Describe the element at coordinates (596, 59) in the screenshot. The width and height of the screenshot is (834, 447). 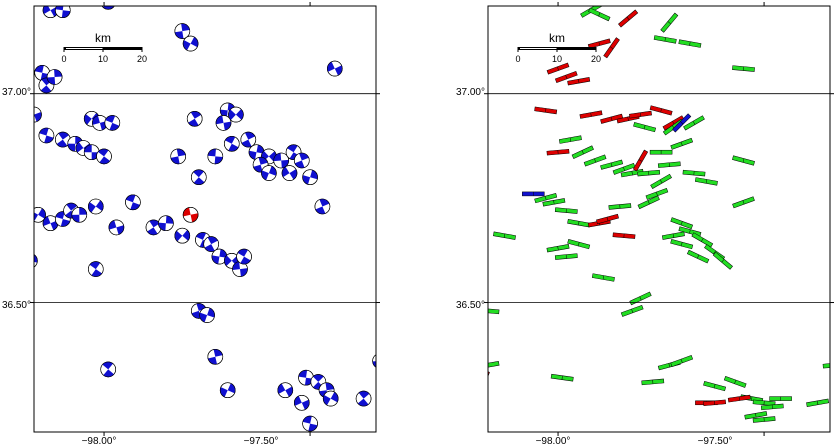
I see `right-scale-label-20: 20` at that location.